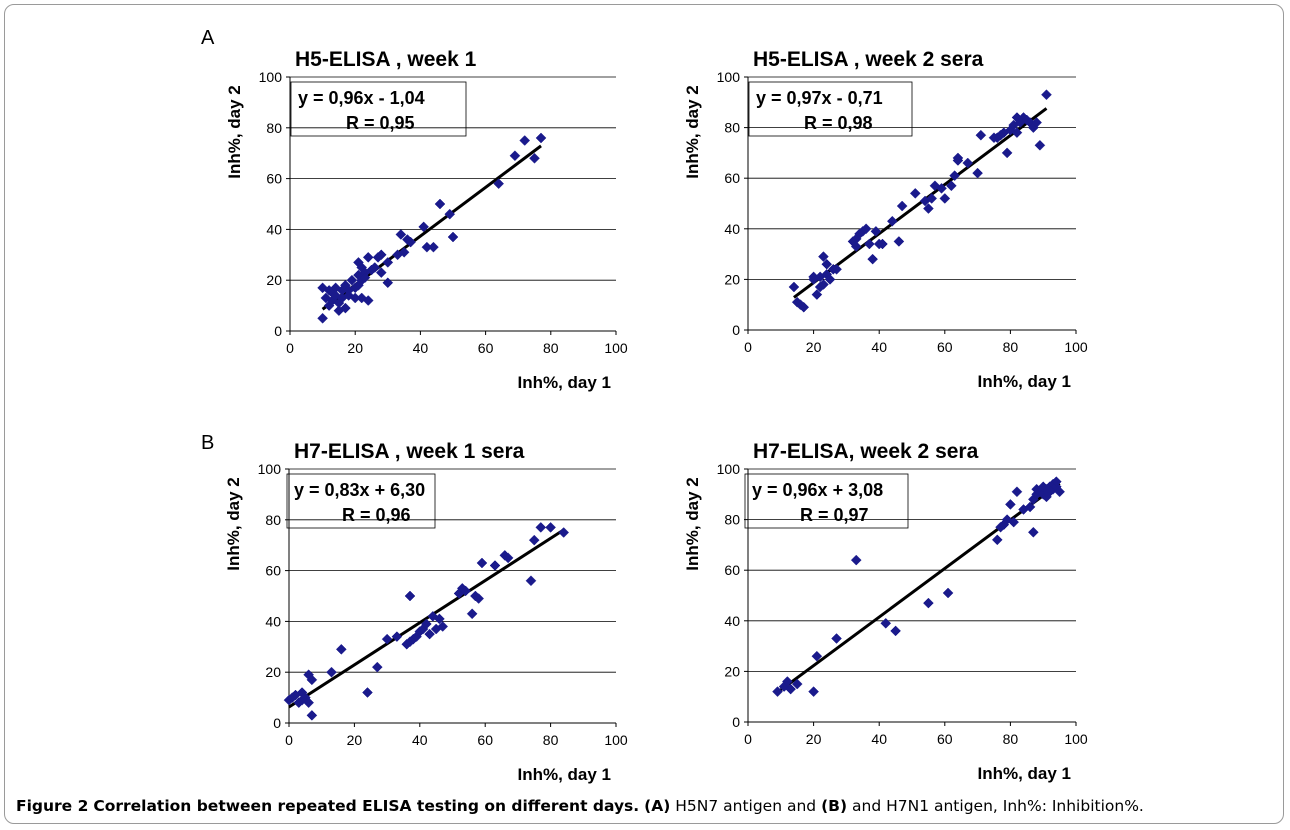 The image size is (1290, 830). I want to click on y-axis-label: Inh%, day 2, so click(233, 524).